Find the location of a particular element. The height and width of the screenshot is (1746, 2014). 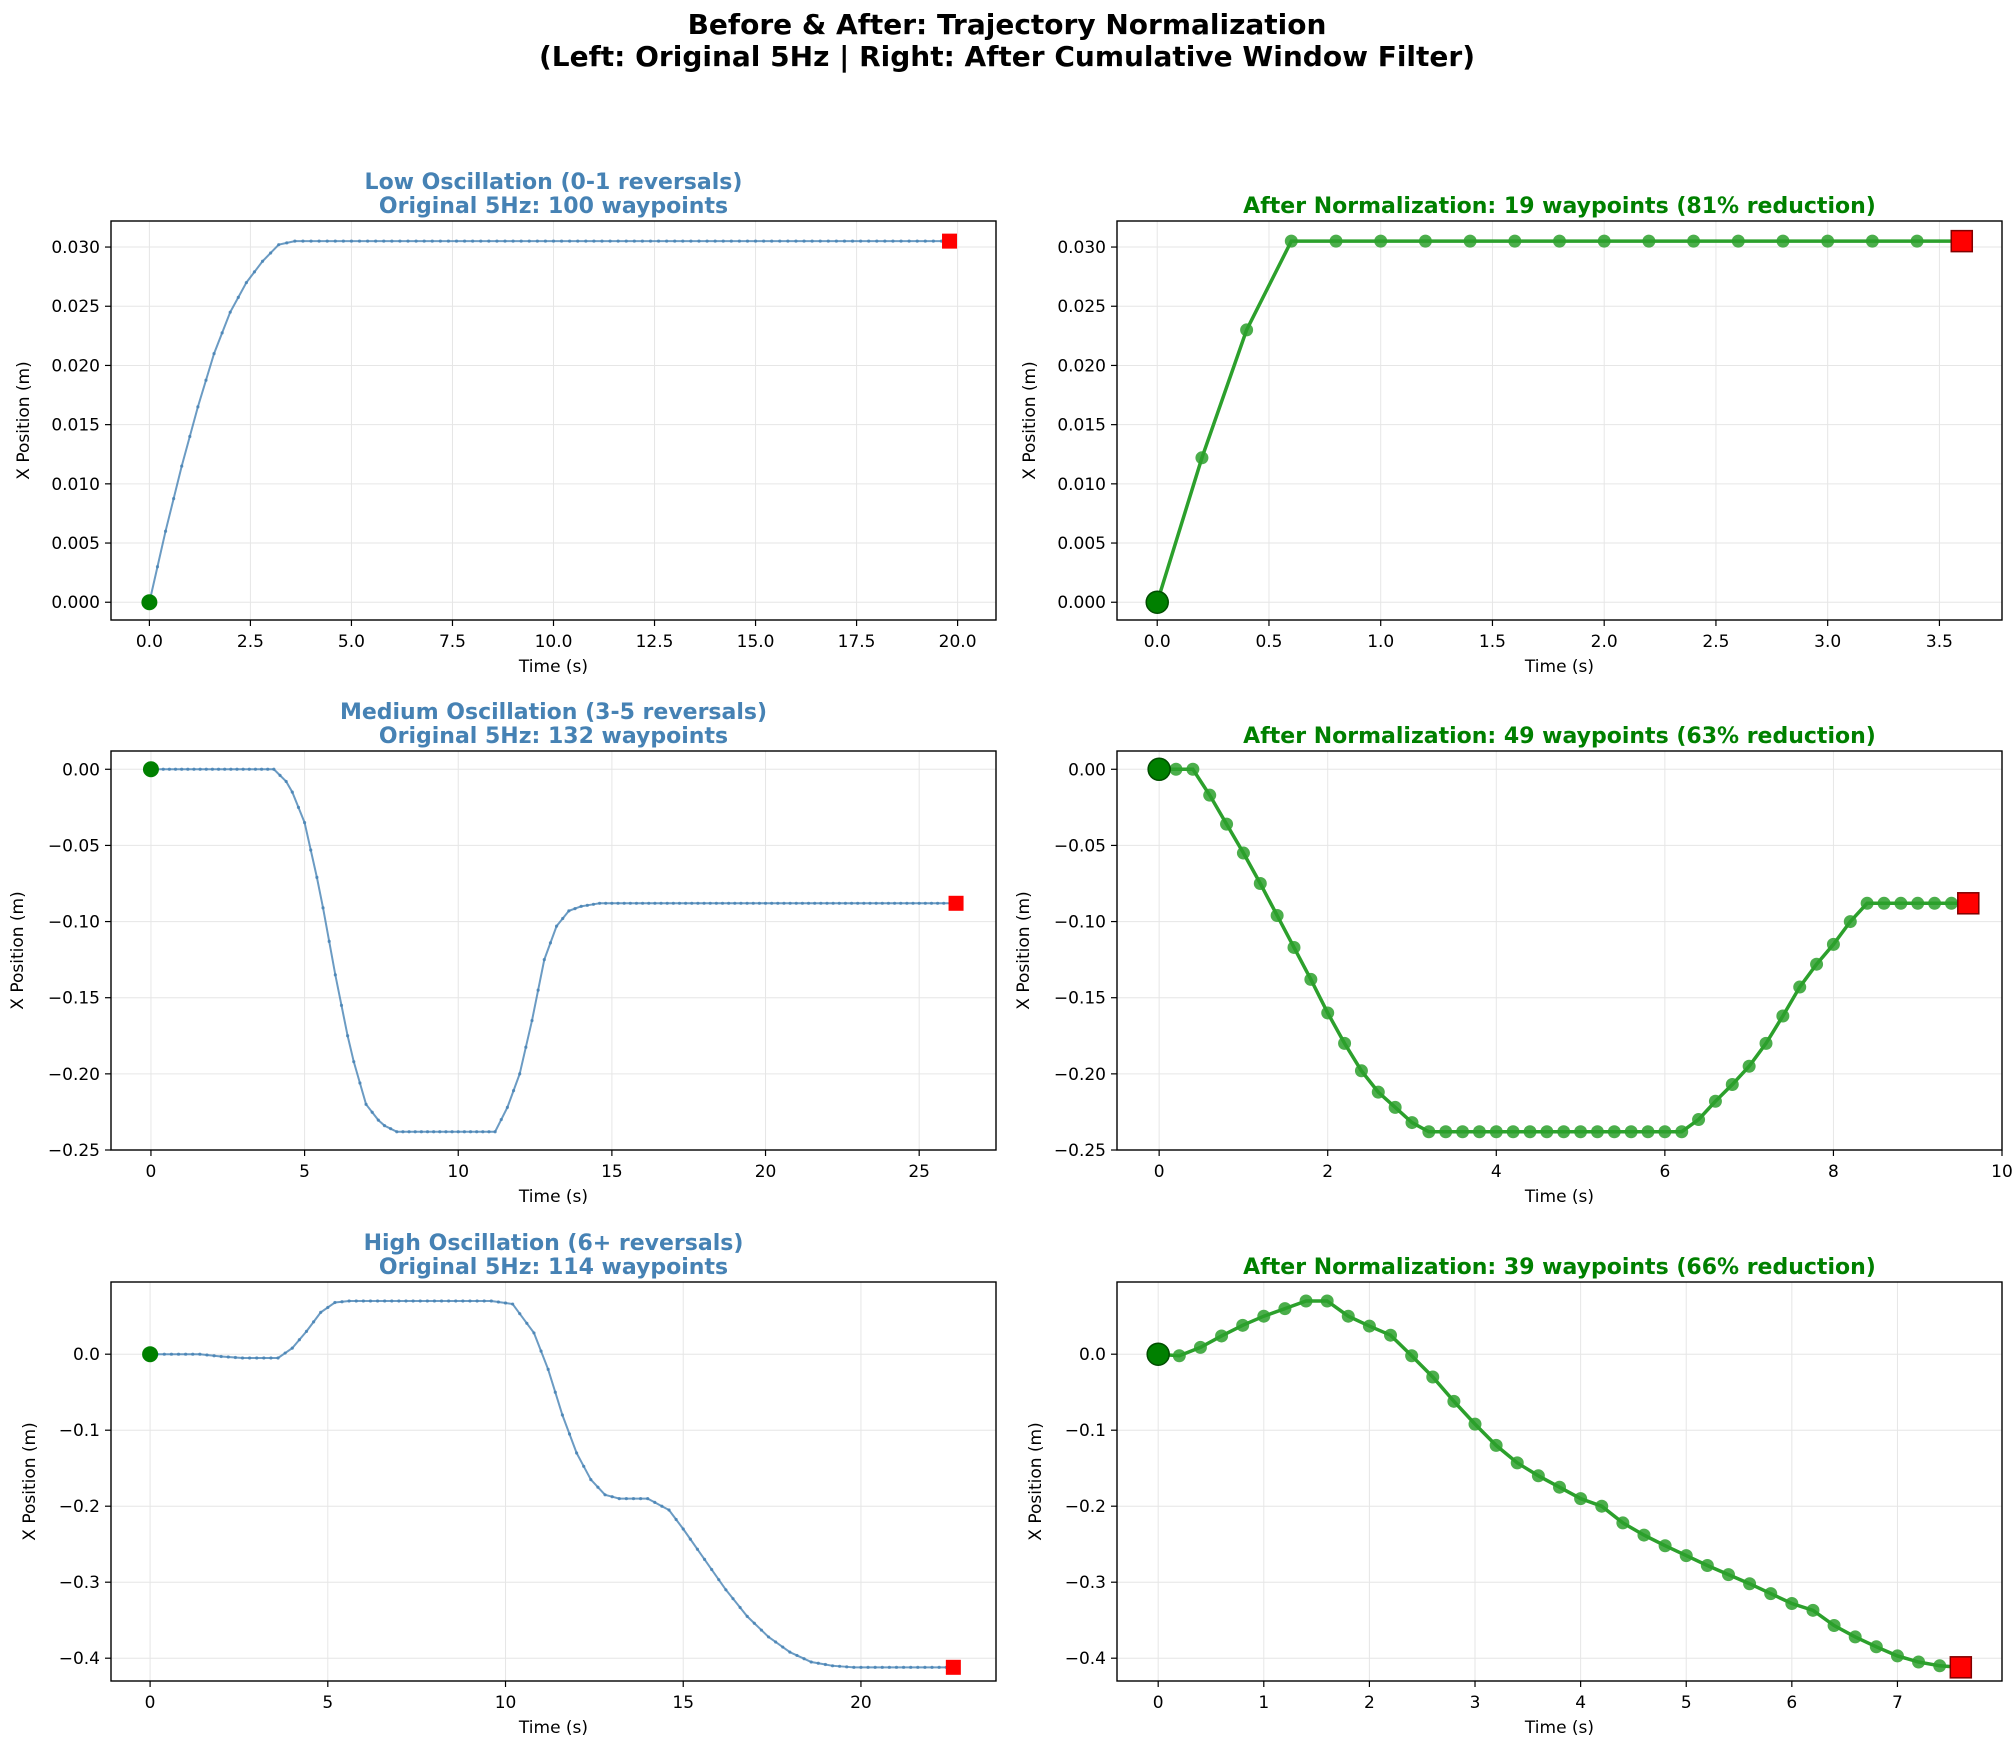

y-tick-label: −0.2 is located at coordinates (1085, 1507).